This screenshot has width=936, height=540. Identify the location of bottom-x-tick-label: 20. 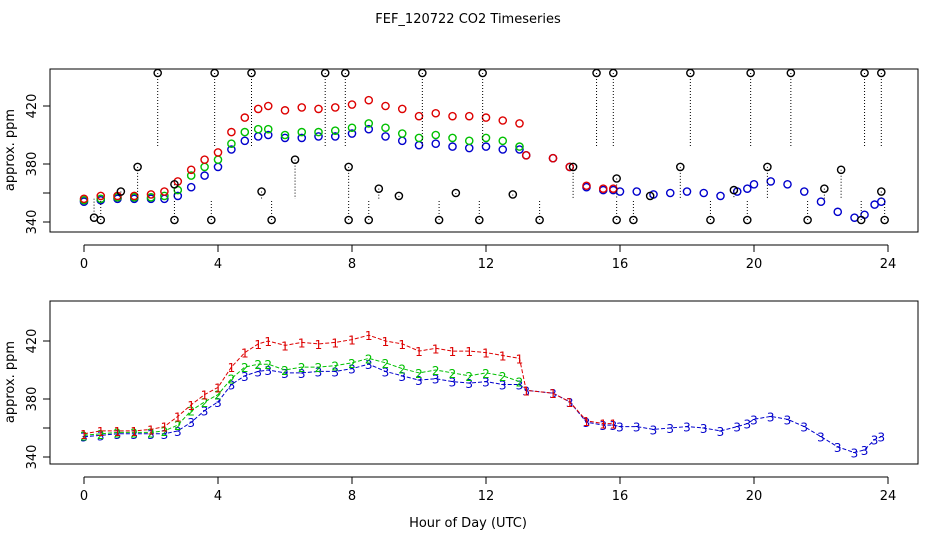
(754, 496).